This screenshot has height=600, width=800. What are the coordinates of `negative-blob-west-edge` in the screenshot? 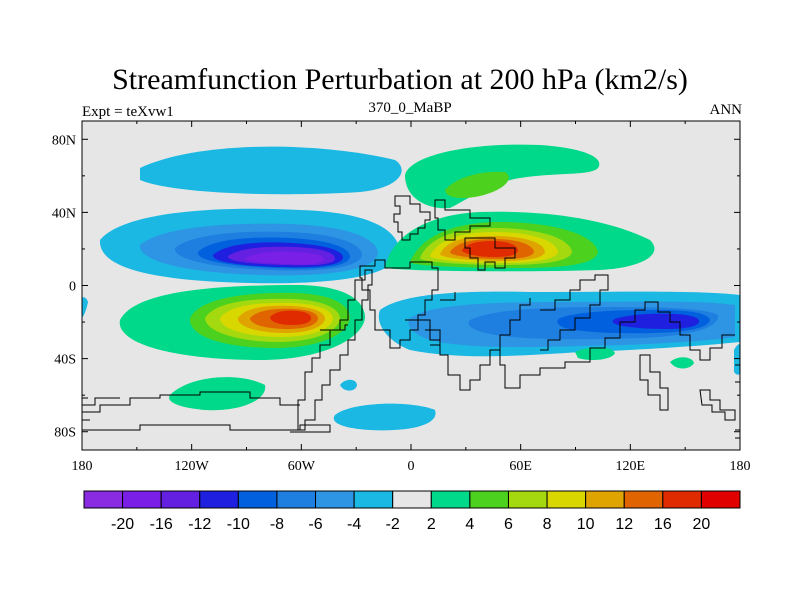 It's located at (85, 307).